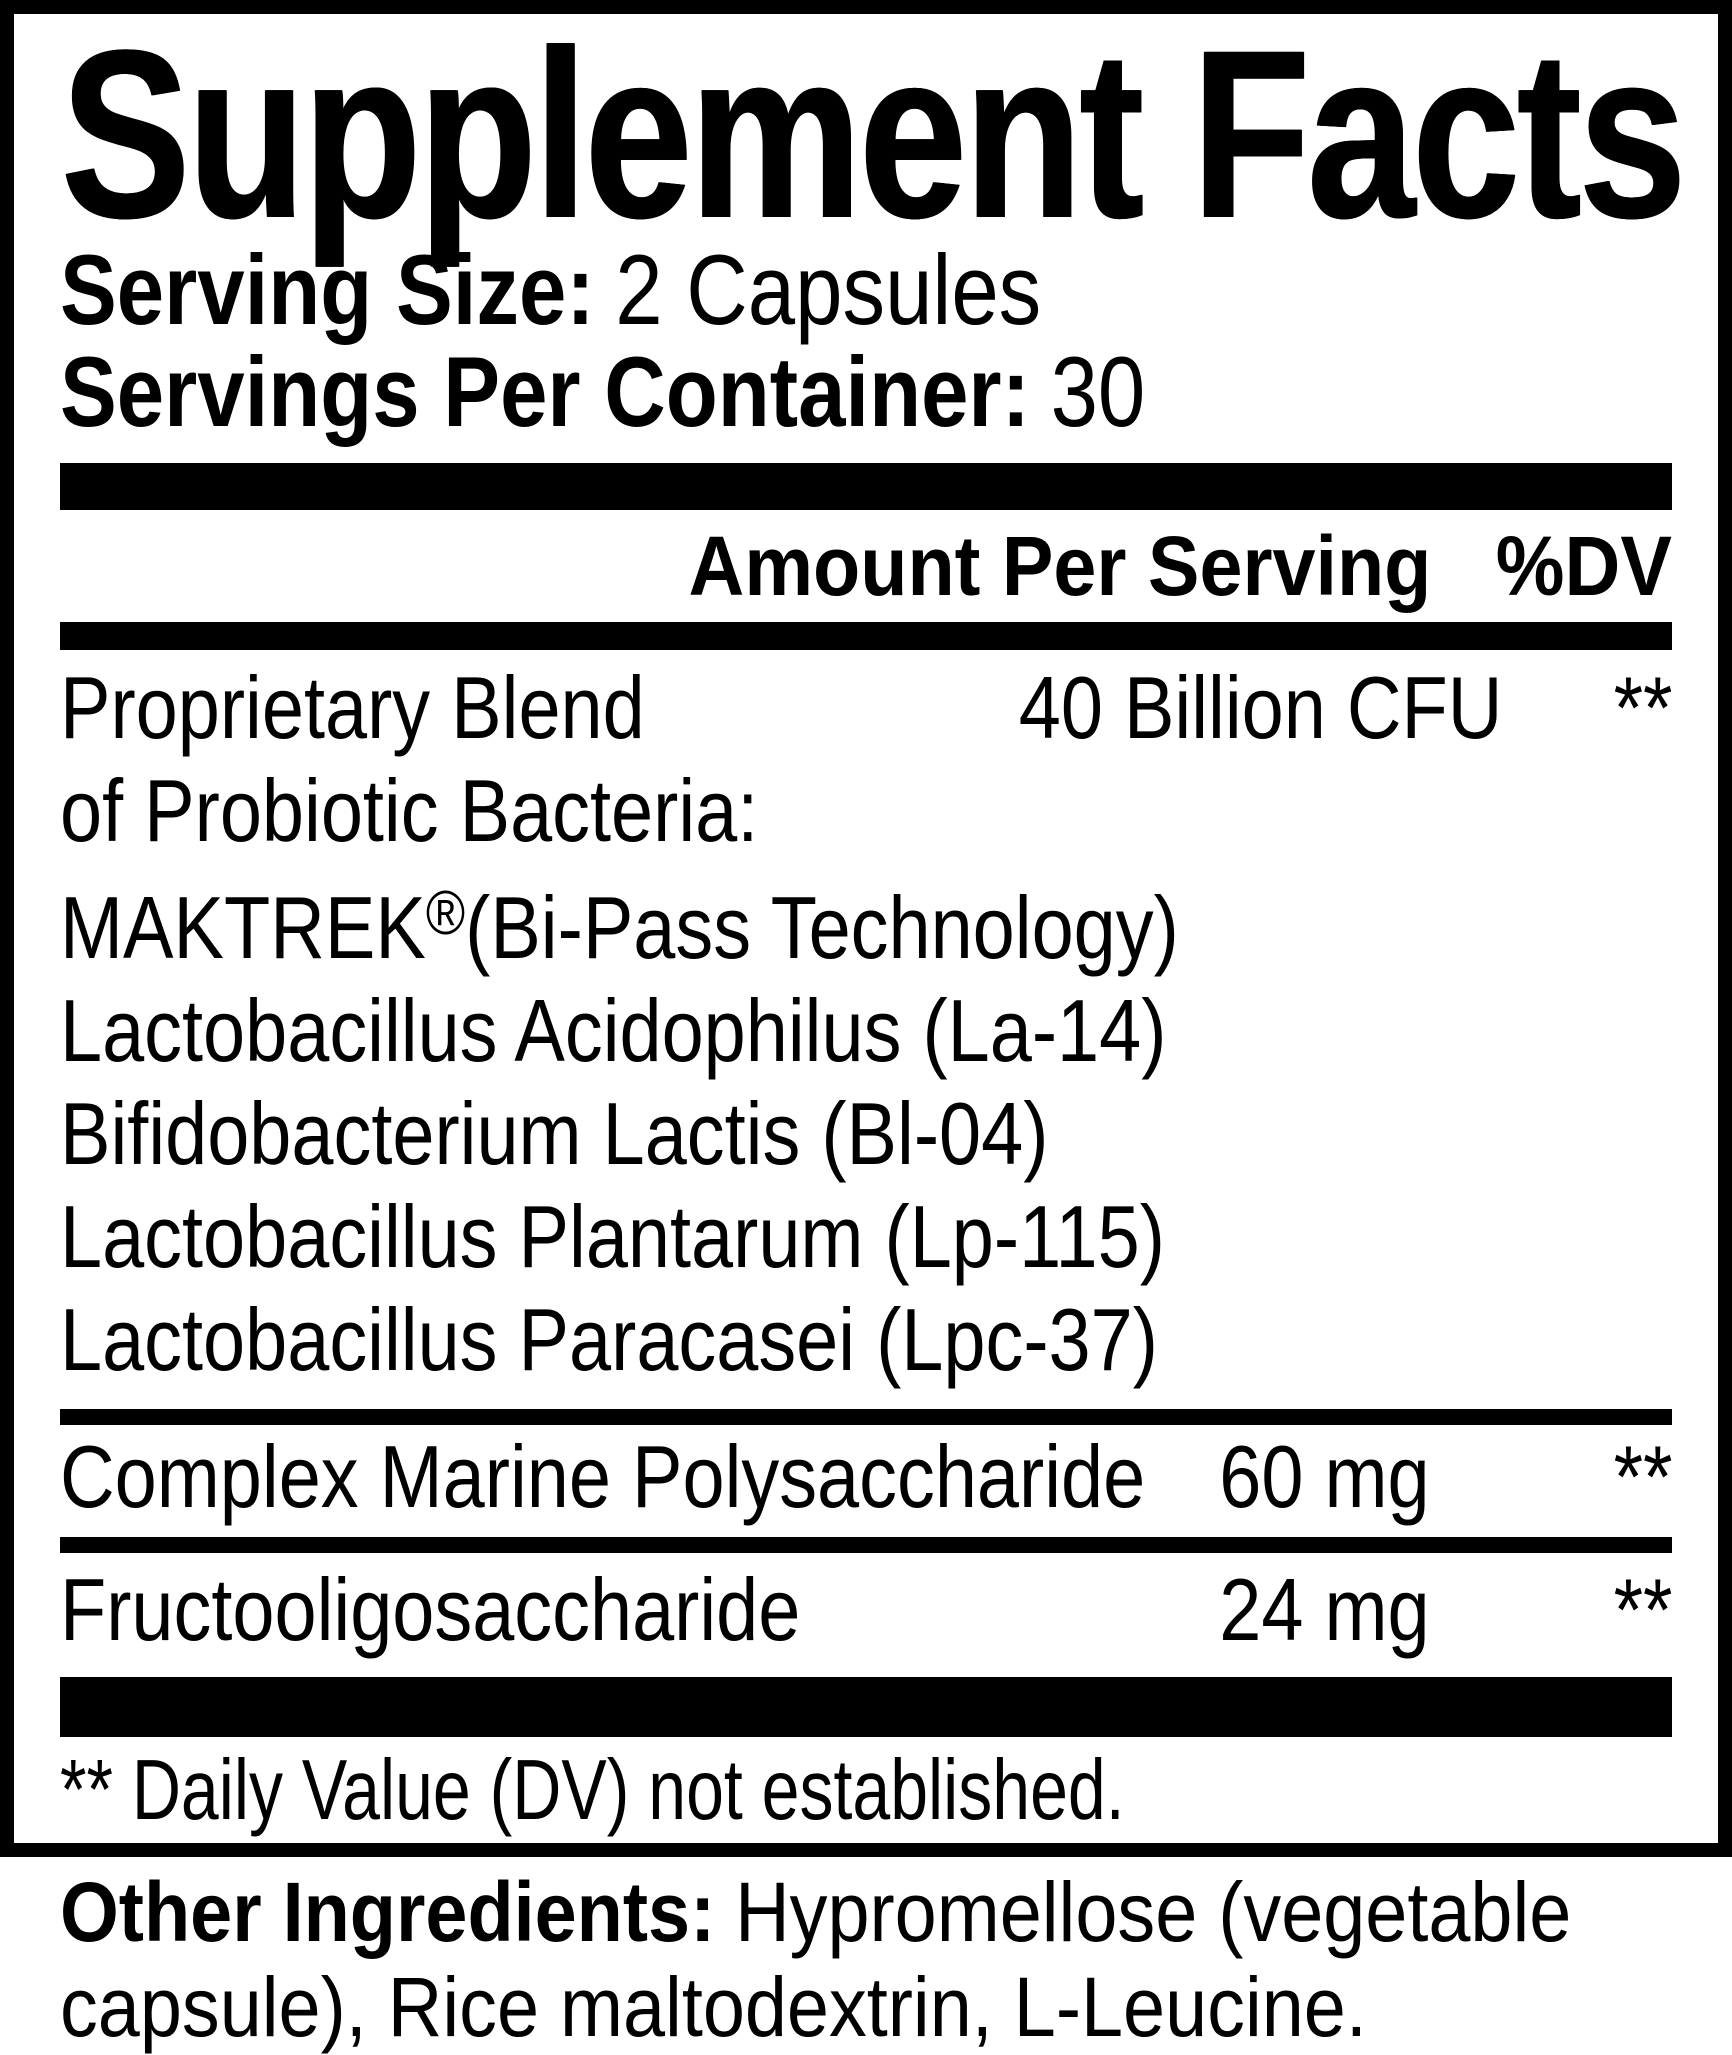 Image resolution: width=1732 pixels, height=2055 pixels. What do you see at coordinates (866, 636) in the screenshot?
I see `separator-bar-header` at bounding box center [866, 636].